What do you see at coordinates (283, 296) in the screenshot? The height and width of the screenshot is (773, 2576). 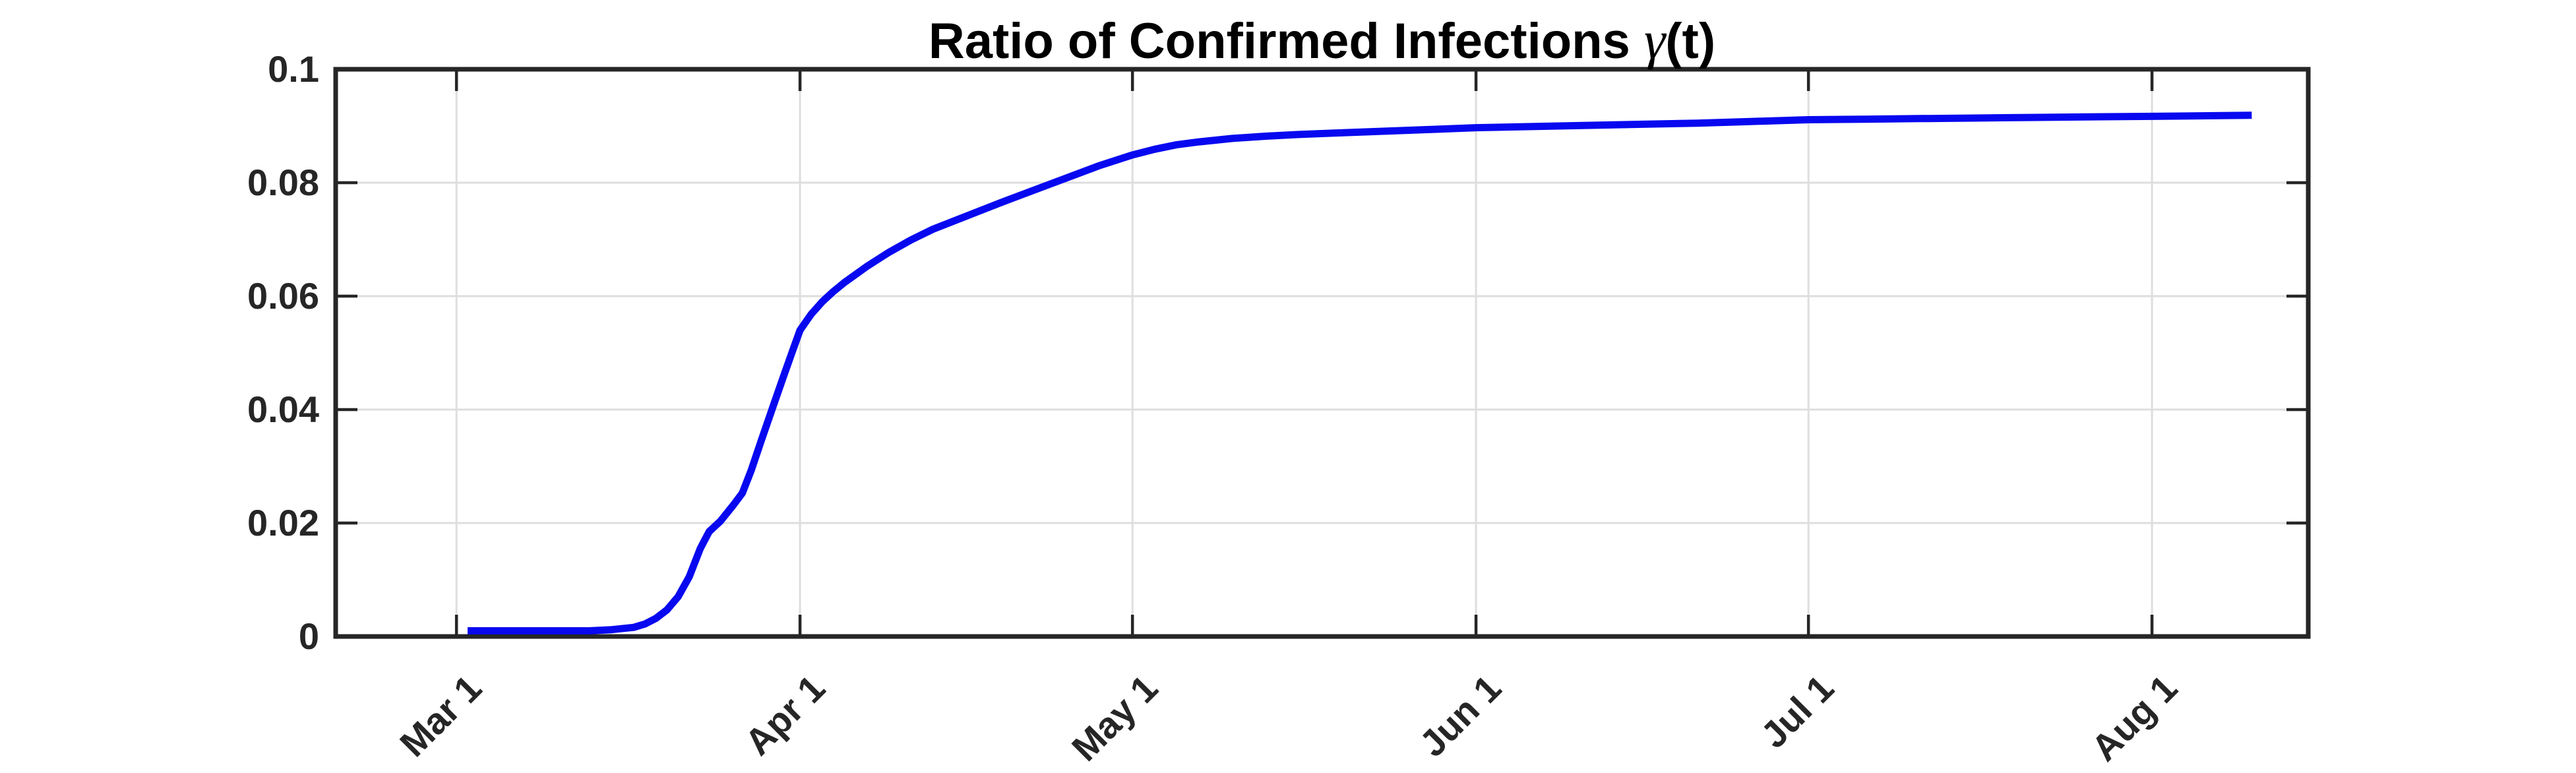 I see `y-tick-label: 0.06` at bounding box center [283, 296].